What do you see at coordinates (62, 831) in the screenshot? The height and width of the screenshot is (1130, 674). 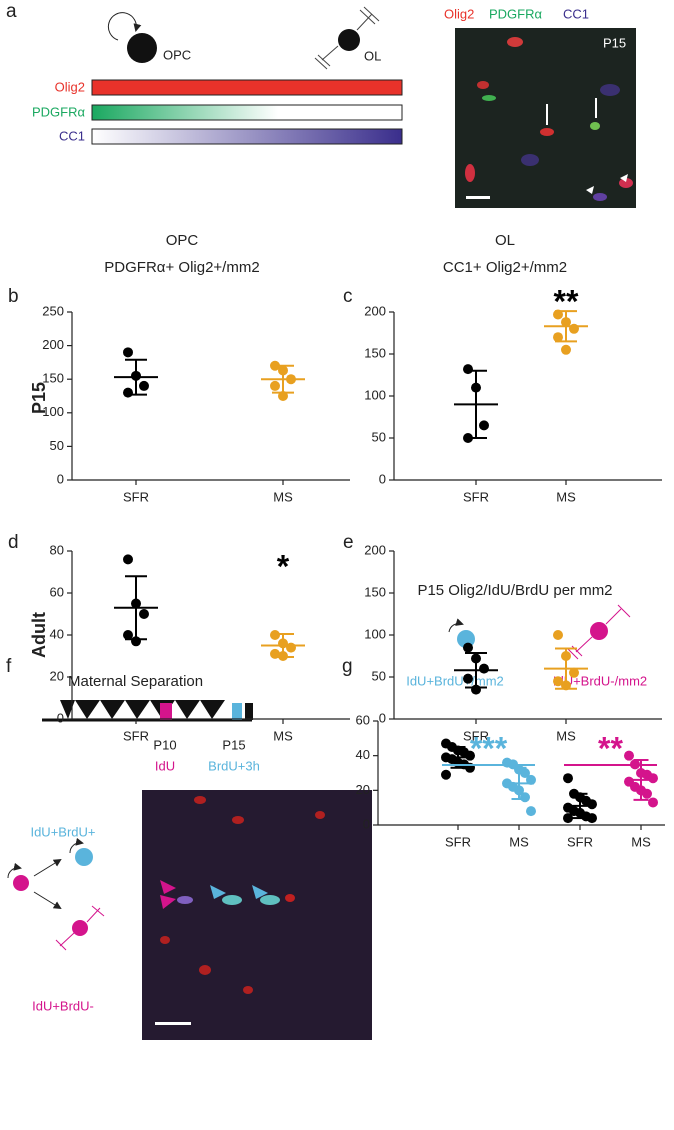 I see `fate-label: IdU+BrdU+` at bounding box center [62, 831].